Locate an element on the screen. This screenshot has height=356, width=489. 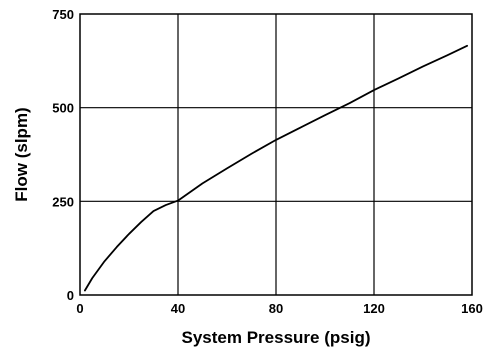
y-tick-label-500: 500 is located at coordinates (63, 108).